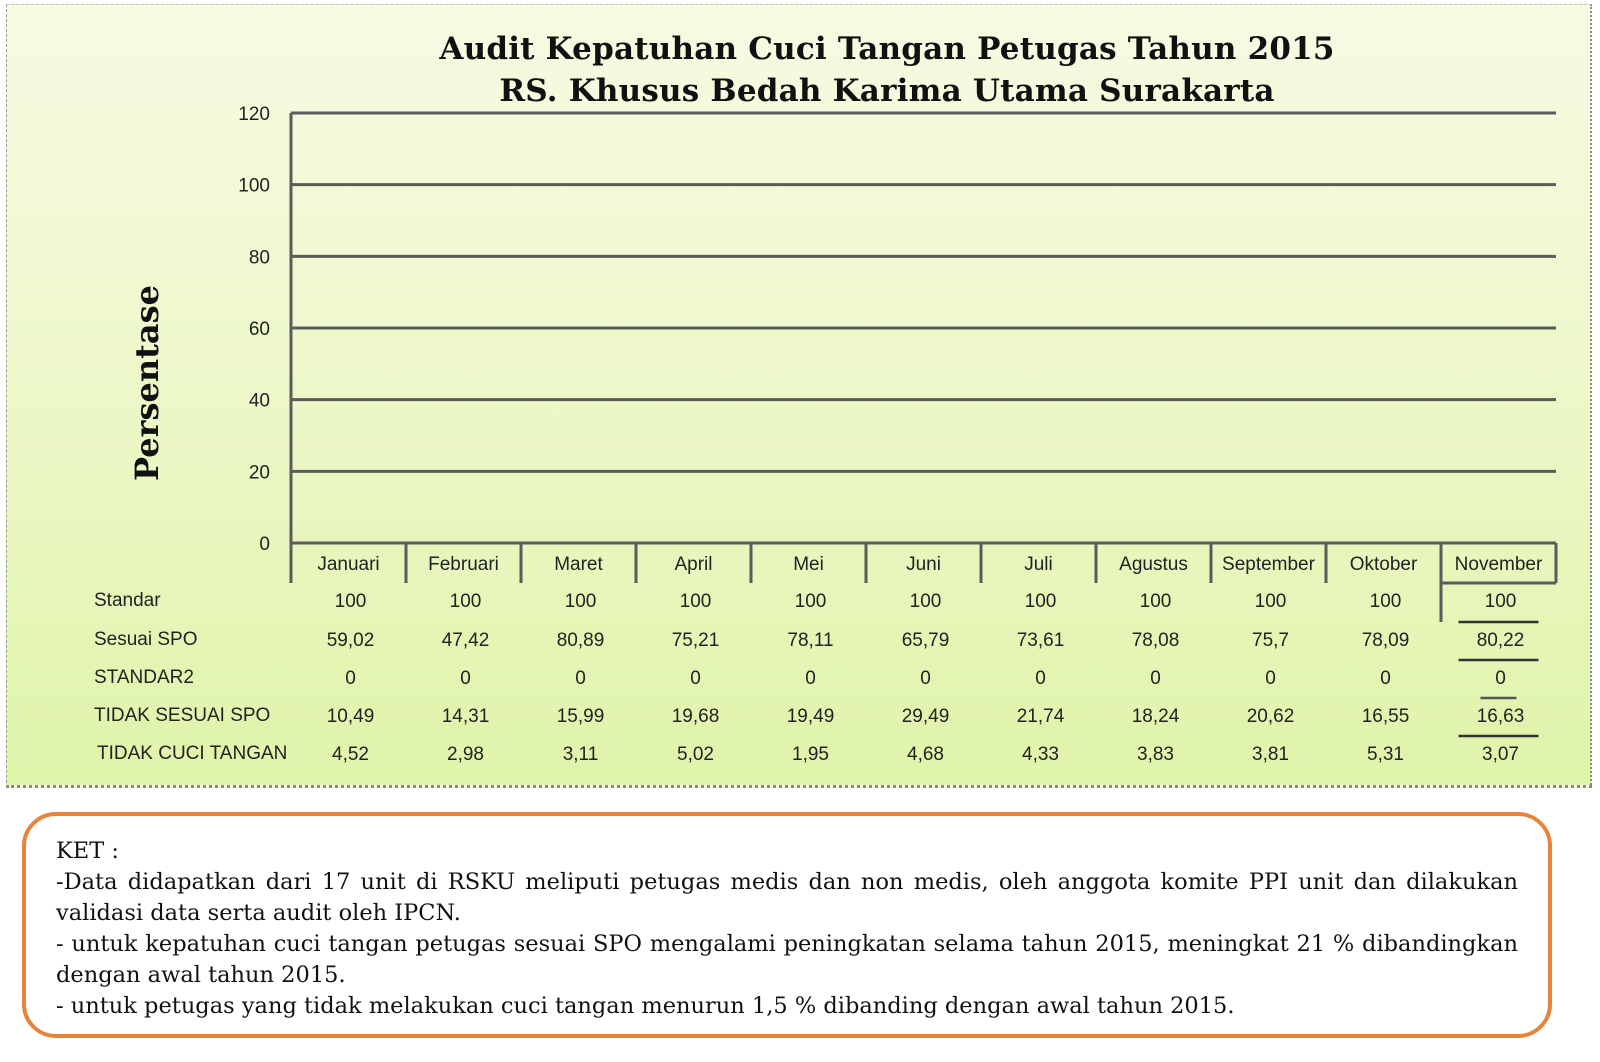 The width and height of the screenshot is (1600, 1062). What do you see at coordinates (192, 753) in the screenshot?
I see `row-label: TIDAK CUCI TANGAN` at bounding box center [192, 753].